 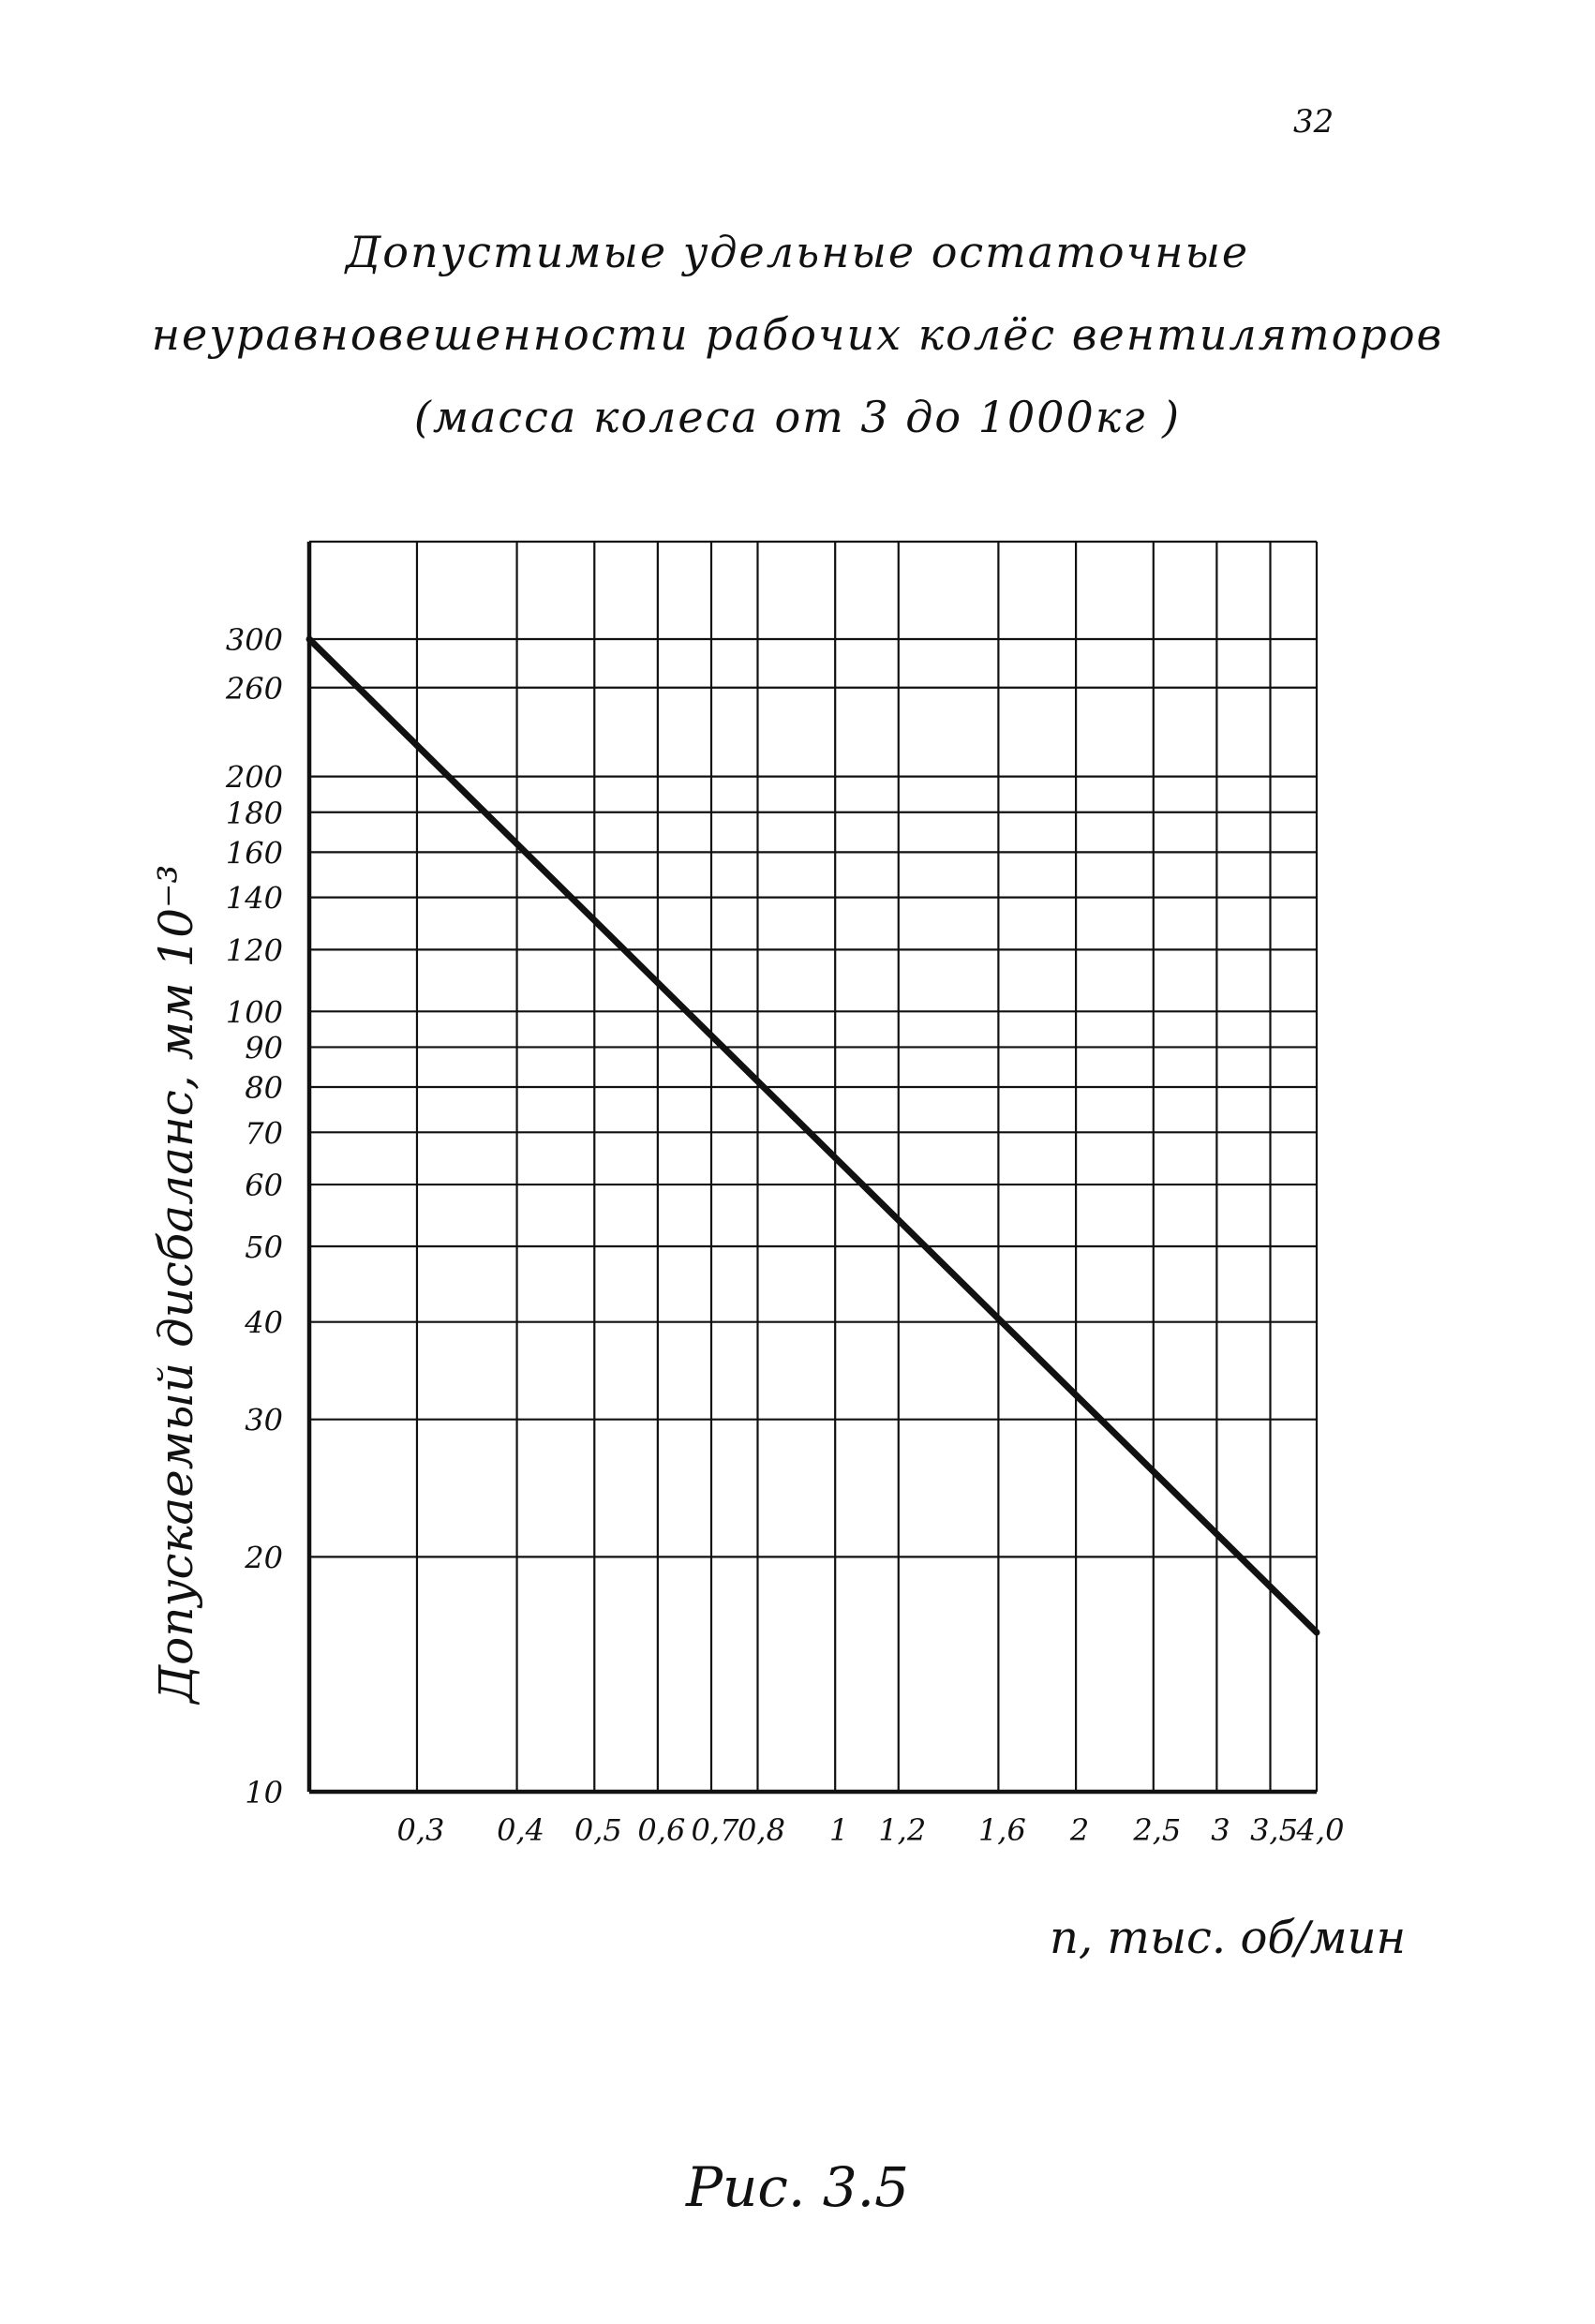 What do you see at coordinates (254, 813) in the screenshot?
I see `y-tick-label-13: 180` at bounding box center [254, 813].